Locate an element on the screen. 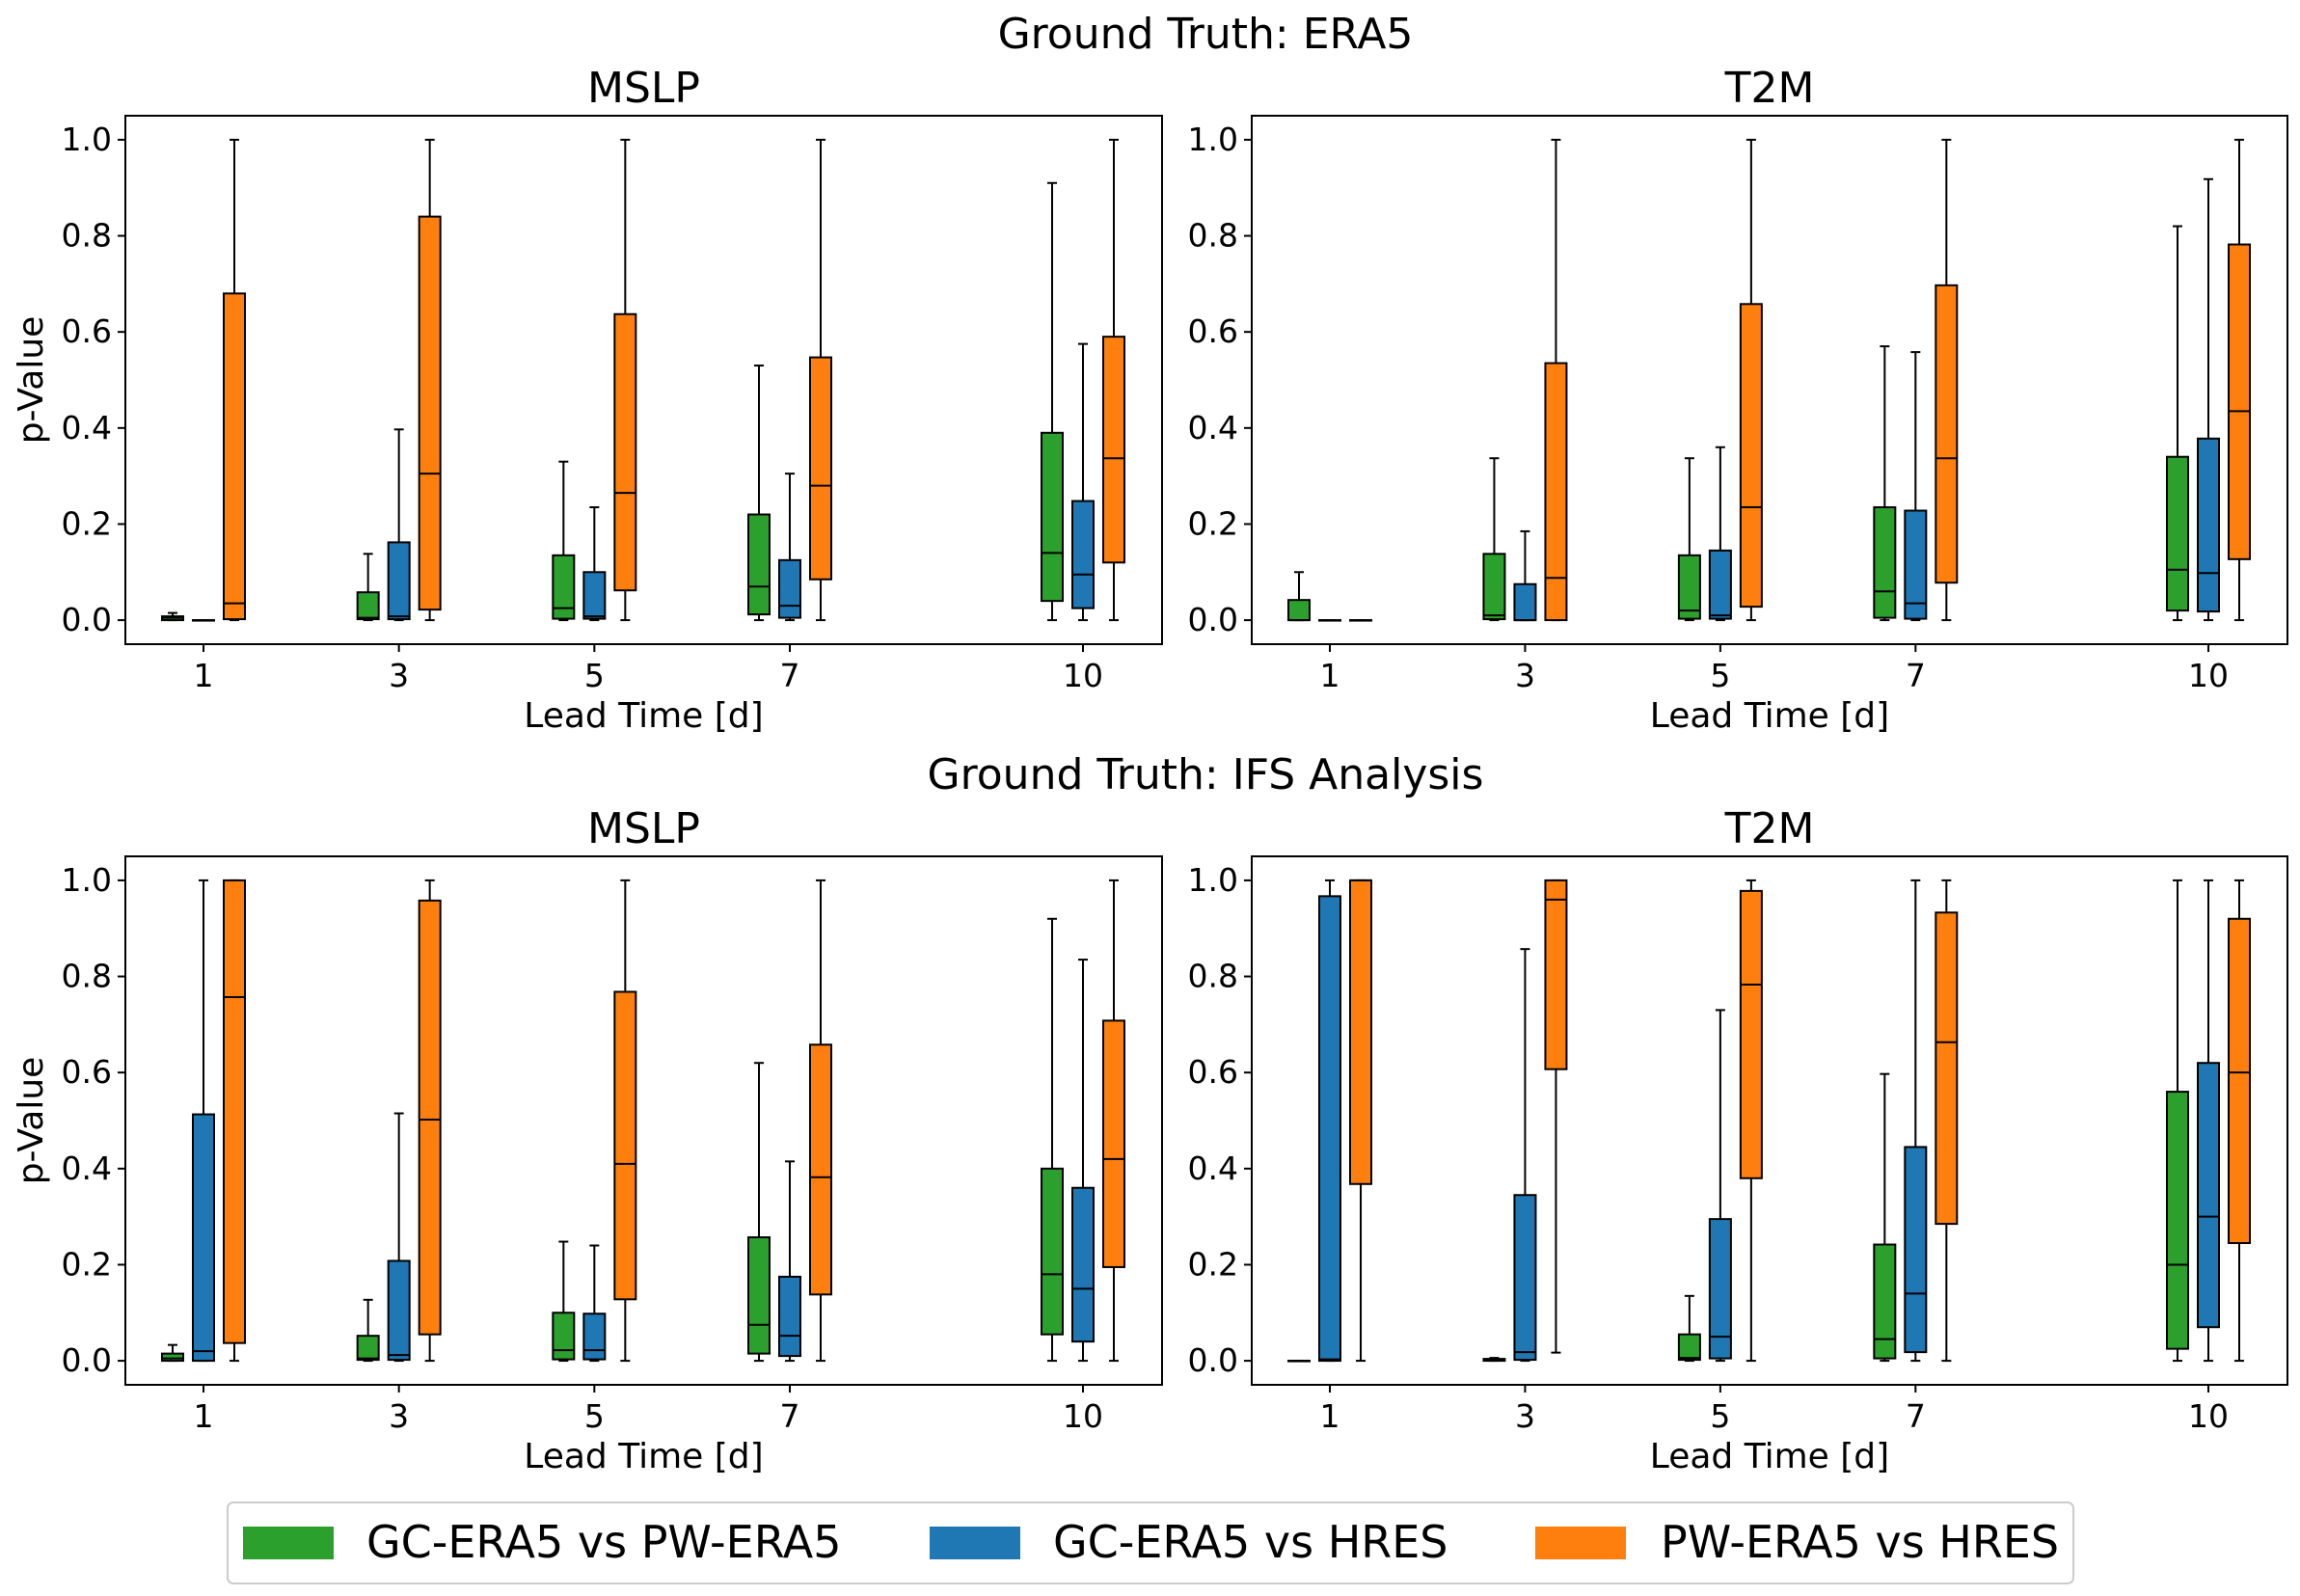 This screenshot has height=1596, width=2300. legend-swatch-gc-pw is located at coordinates (288, 1543).